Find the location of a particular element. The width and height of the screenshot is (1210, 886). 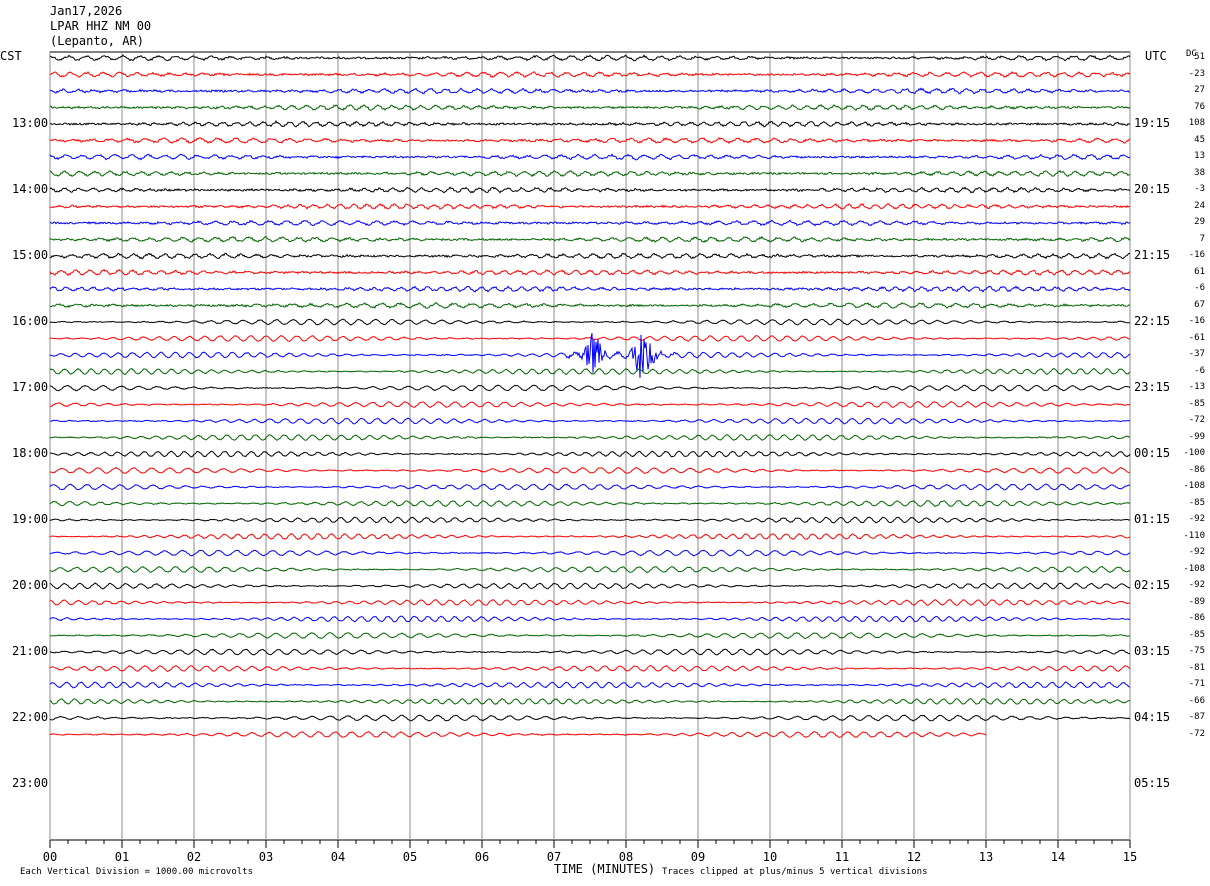

x-tick-label: 14 is located at coordinates (1058, 857).